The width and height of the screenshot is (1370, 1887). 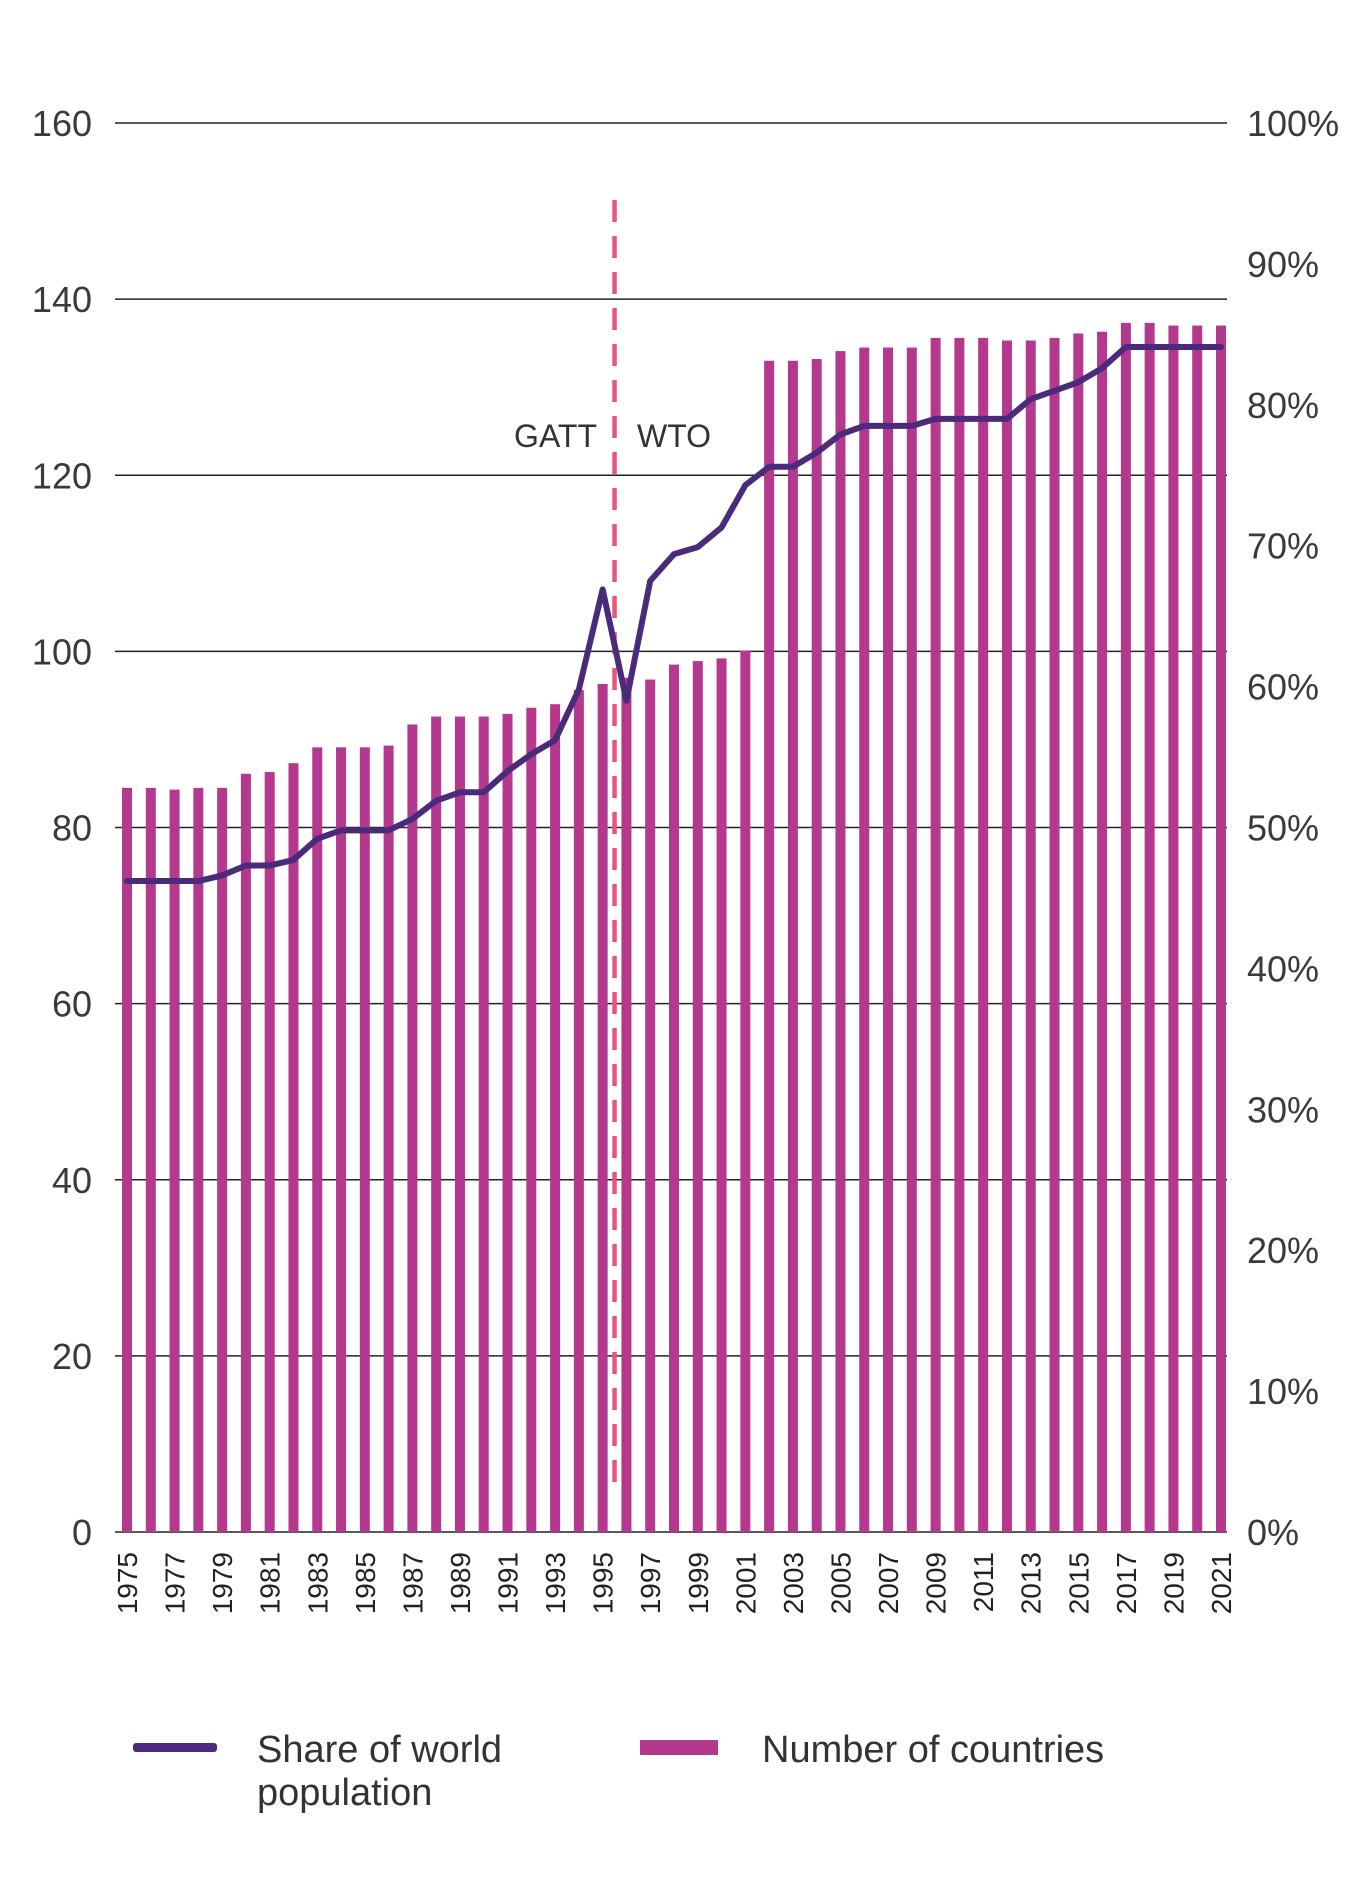 What do you see at coordinates (1102, 931) in the screenshot?
I see `bar-2016` at bounding box center [1102, 931].